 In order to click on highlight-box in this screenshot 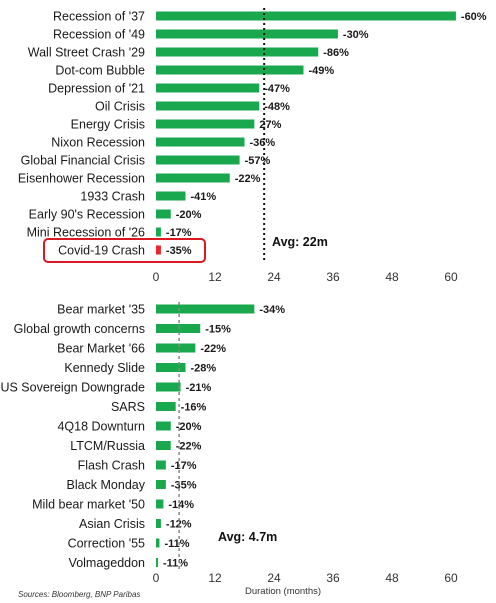, I will do `click(124, 250)`.